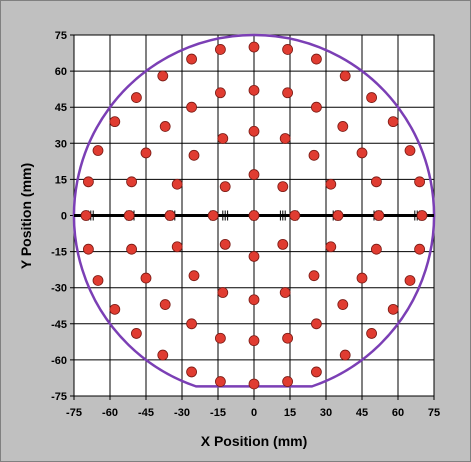 The image size is (471, 462). I want to click on x-tick-label: 0, so click(254, 413).